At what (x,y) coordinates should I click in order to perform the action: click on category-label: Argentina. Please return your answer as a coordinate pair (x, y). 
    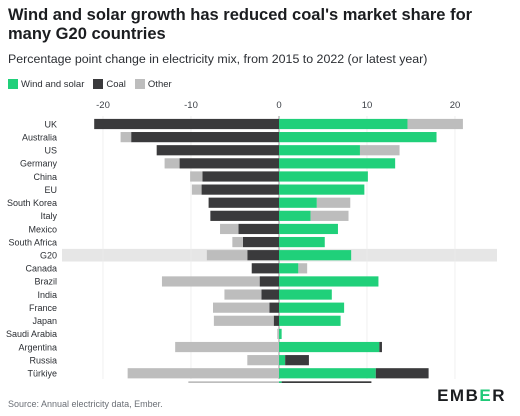
    Looking at the image, I should click on (37, 347).